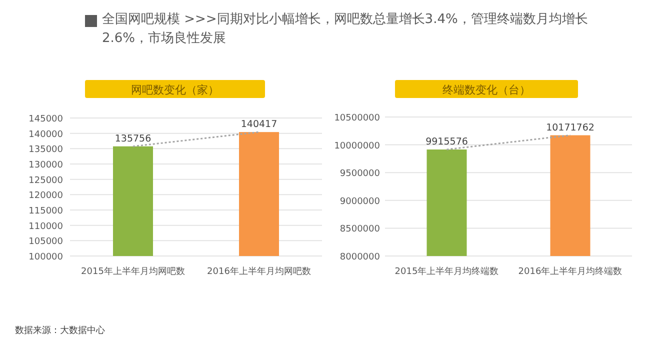 Image resolution: width=660 pixels, height=344 pixels. Describe the element at coordinates (360, 174) in the screenshot. I see `y-tick-label: 9500000` at that location.